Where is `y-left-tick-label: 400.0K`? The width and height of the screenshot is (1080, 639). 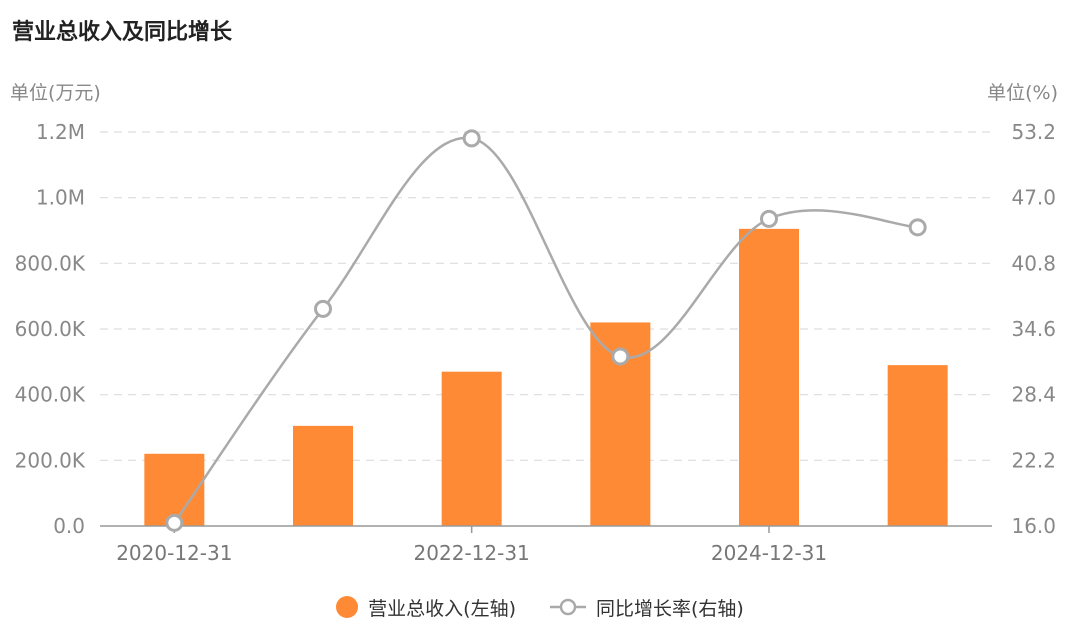 y-left-tick-label: 400.0K is located at coordinates (50, 395).